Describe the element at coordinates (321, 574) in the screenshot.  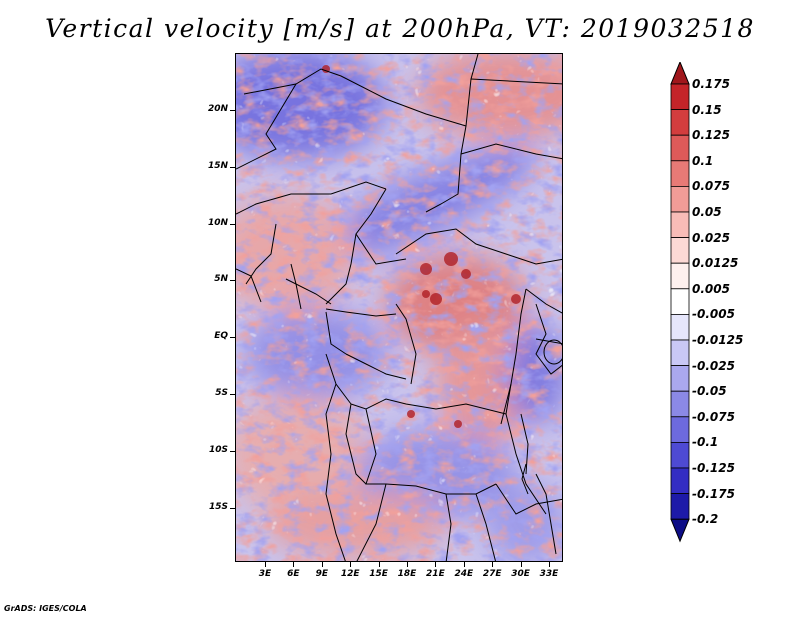
I see `lon-label: 9E` at that location.